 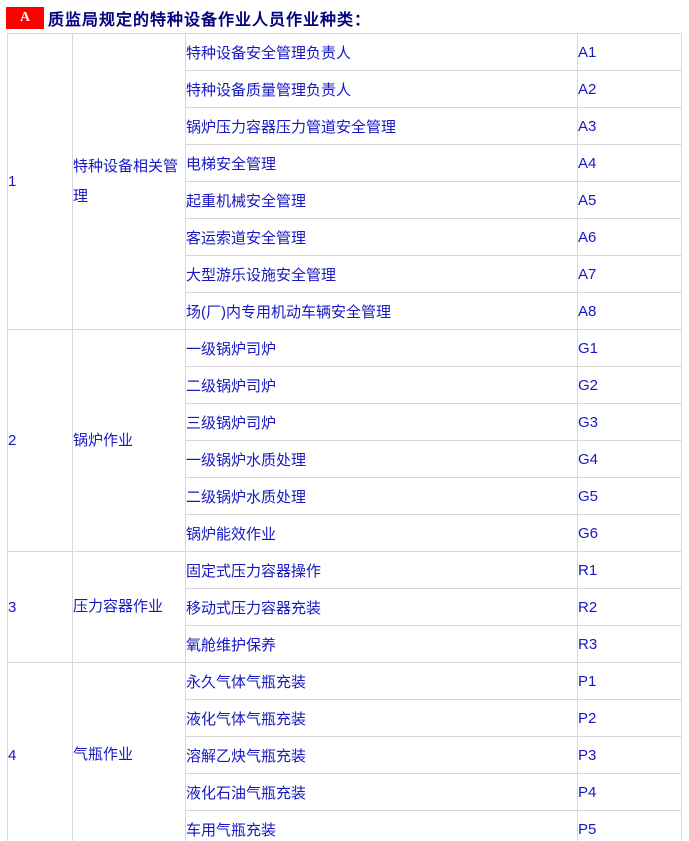 I want to click on table-row: 锅炉能效作业 G6, so click(x=345, y=533).